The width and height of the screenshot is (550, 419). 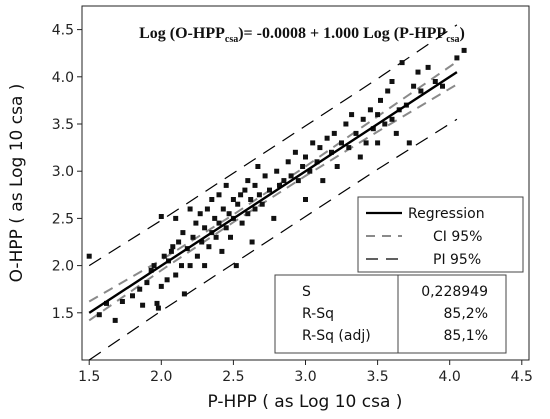 What do you see at coordinates (161, 377) in the screenshot?
I see `x-tick-label: 2.0` at bounding box center [161, 377].